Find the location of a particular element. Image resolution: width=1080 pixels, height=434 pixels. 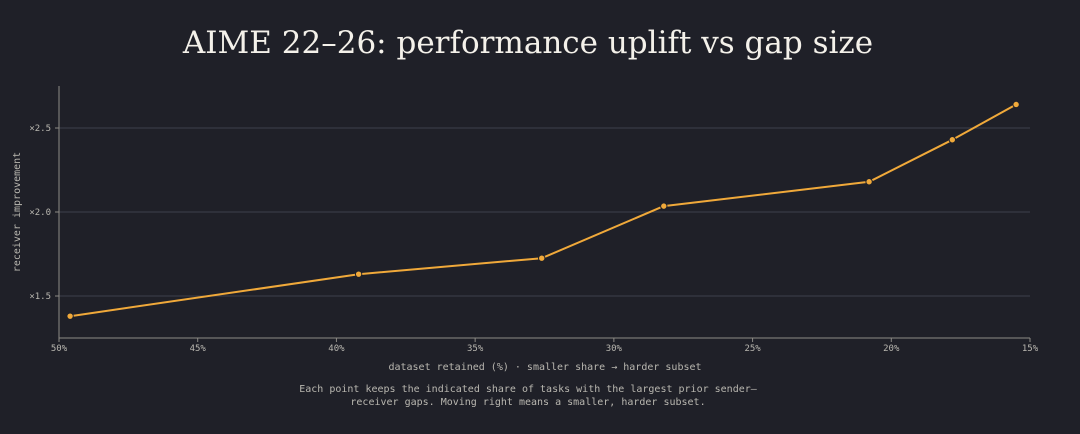

x-tick-label: 25% is located at coordinates (752, 349).